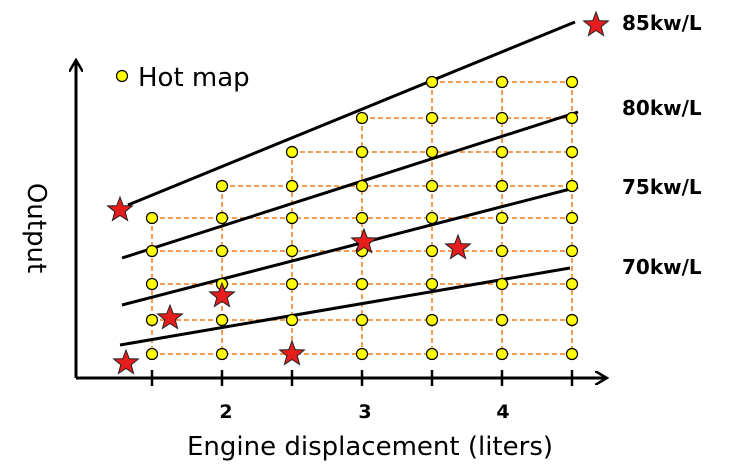 This screenshot has width=744, height=468. What do you see at coordinates (194, 78) in the screenshot?
I see `legend-label: Hot map` at bounding box center [194, 78].